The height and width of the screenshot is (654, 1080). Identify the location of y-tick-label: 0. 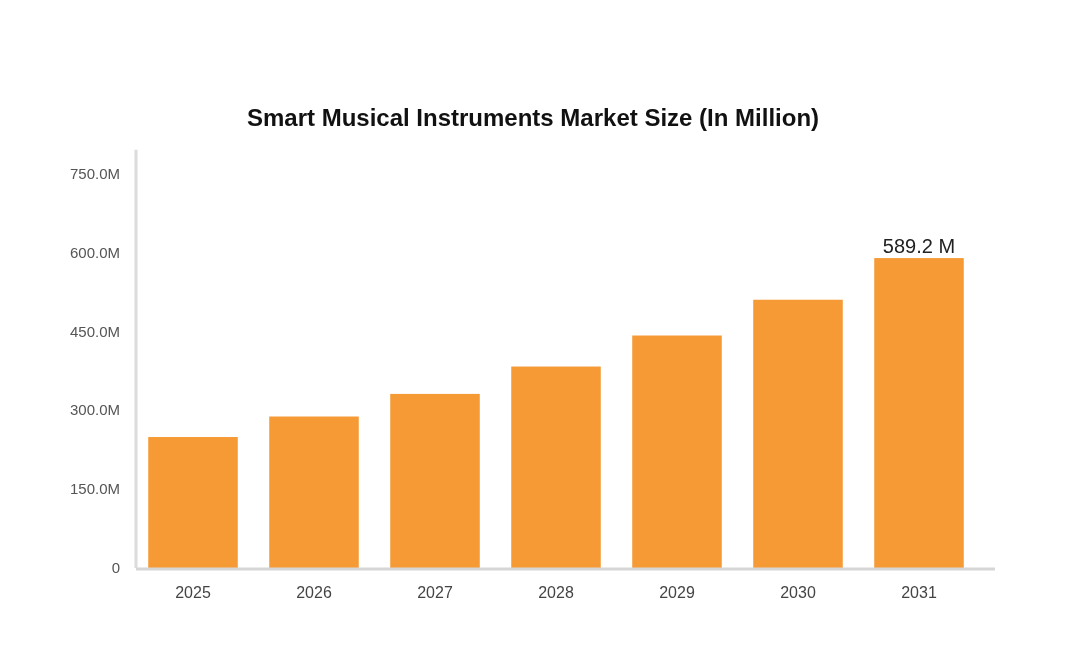
(115, 568).